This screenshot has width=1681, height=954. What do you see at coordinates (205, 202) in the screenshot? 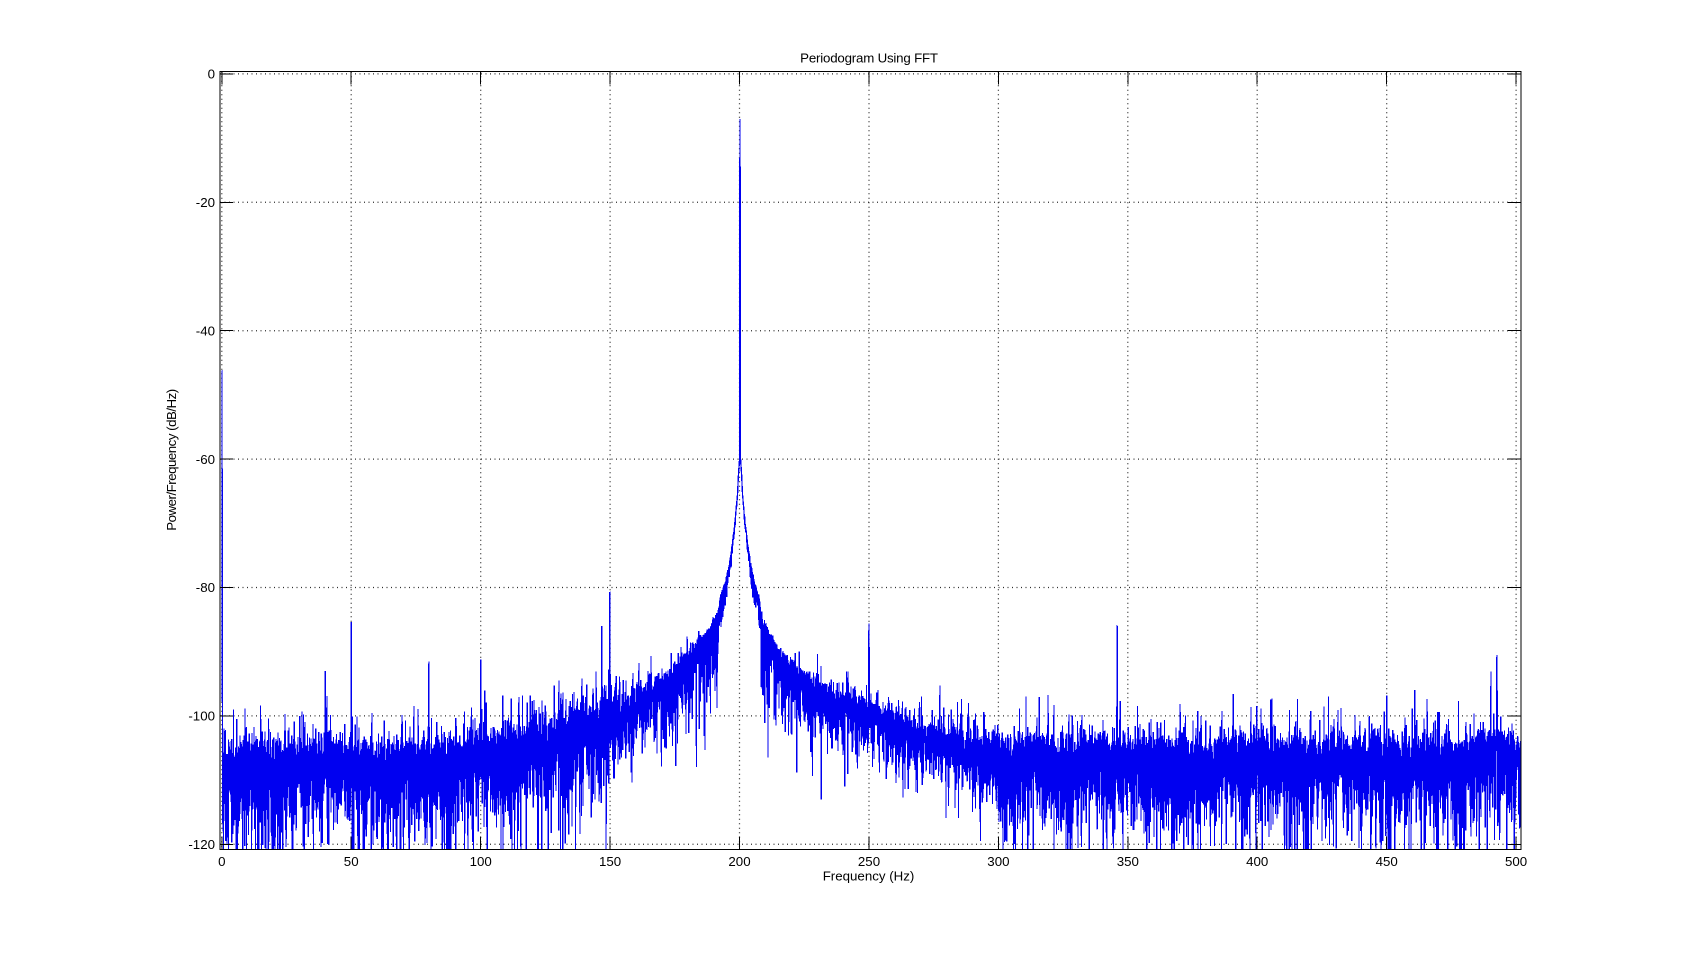
I see `svg-text: -20` at bounding box center [205, 202].